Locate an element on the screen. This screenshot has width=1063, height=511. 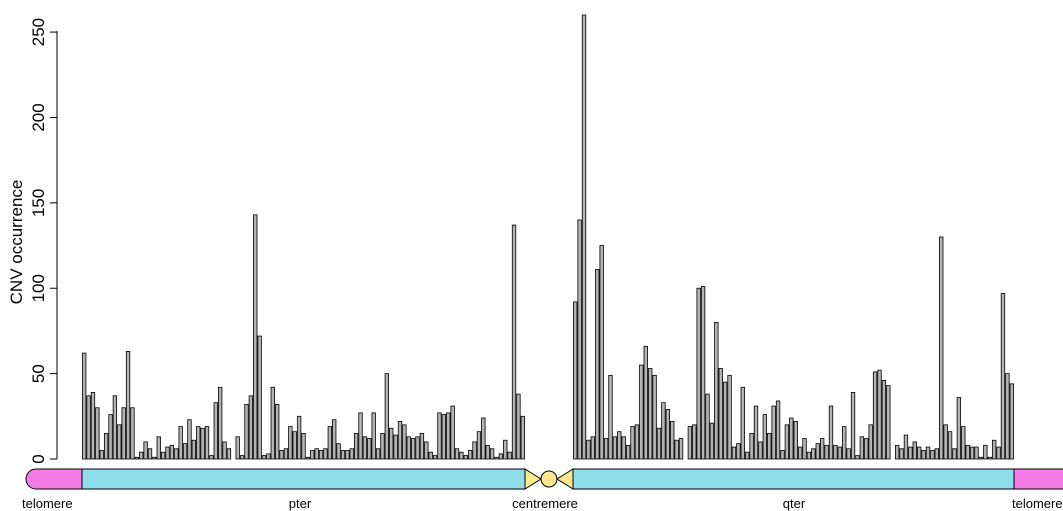
chromosome-ideogram is located at coordinates (544, 479).